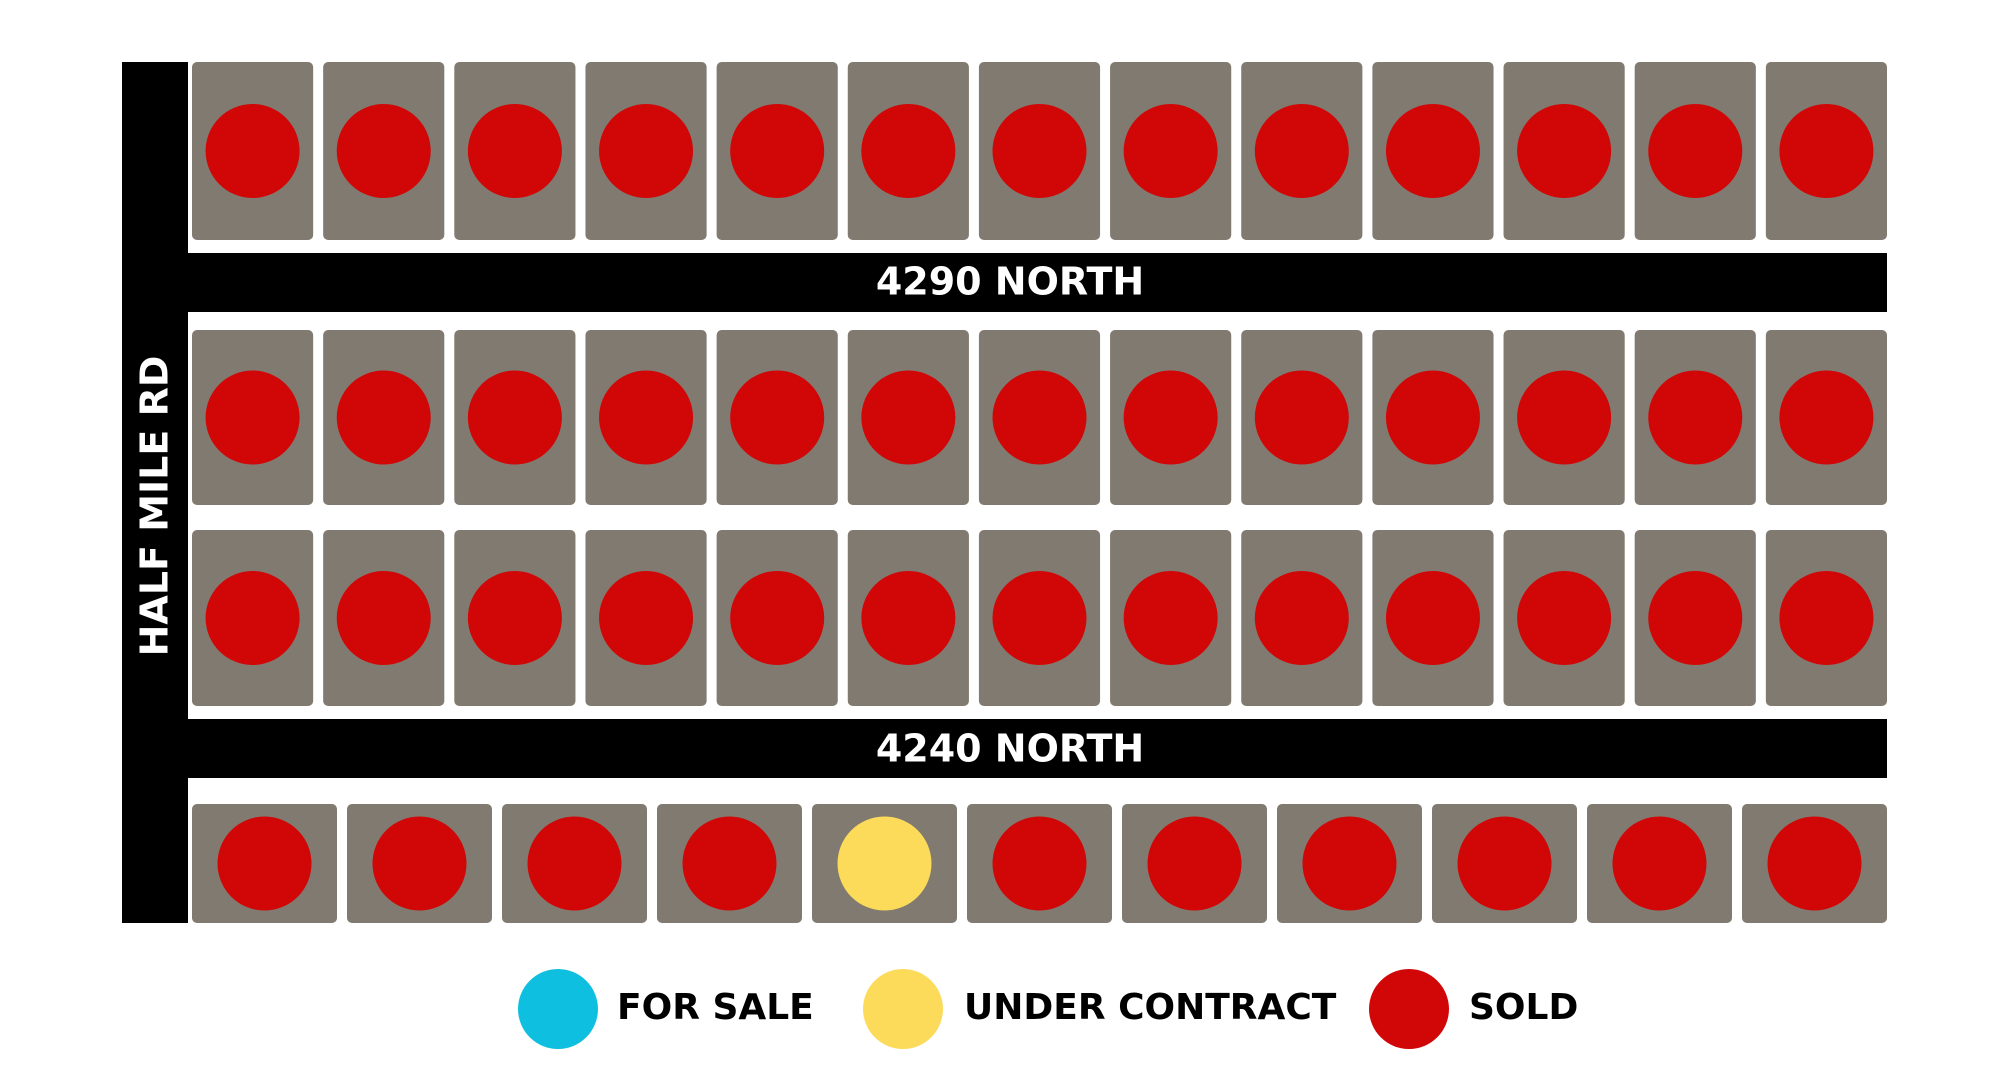 The height and width of the screenshot is (1091, 2000). I want to click on road-upper, so click(1037, 282).